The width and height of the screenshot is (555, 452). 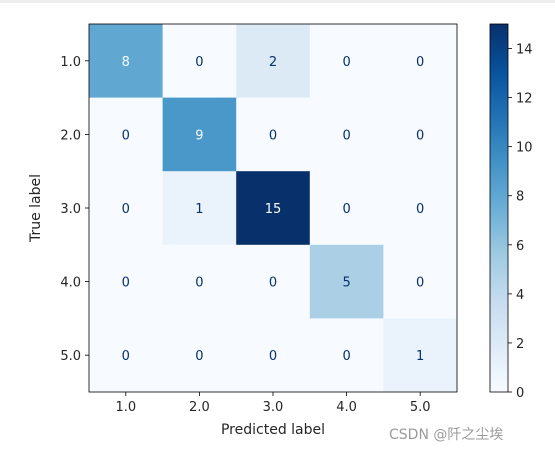 What do you see at coordinates (446, 435) in the screenshot?
I see `watermark-text: CSDN @阡之尘埃` at bounding box center [446, 435].